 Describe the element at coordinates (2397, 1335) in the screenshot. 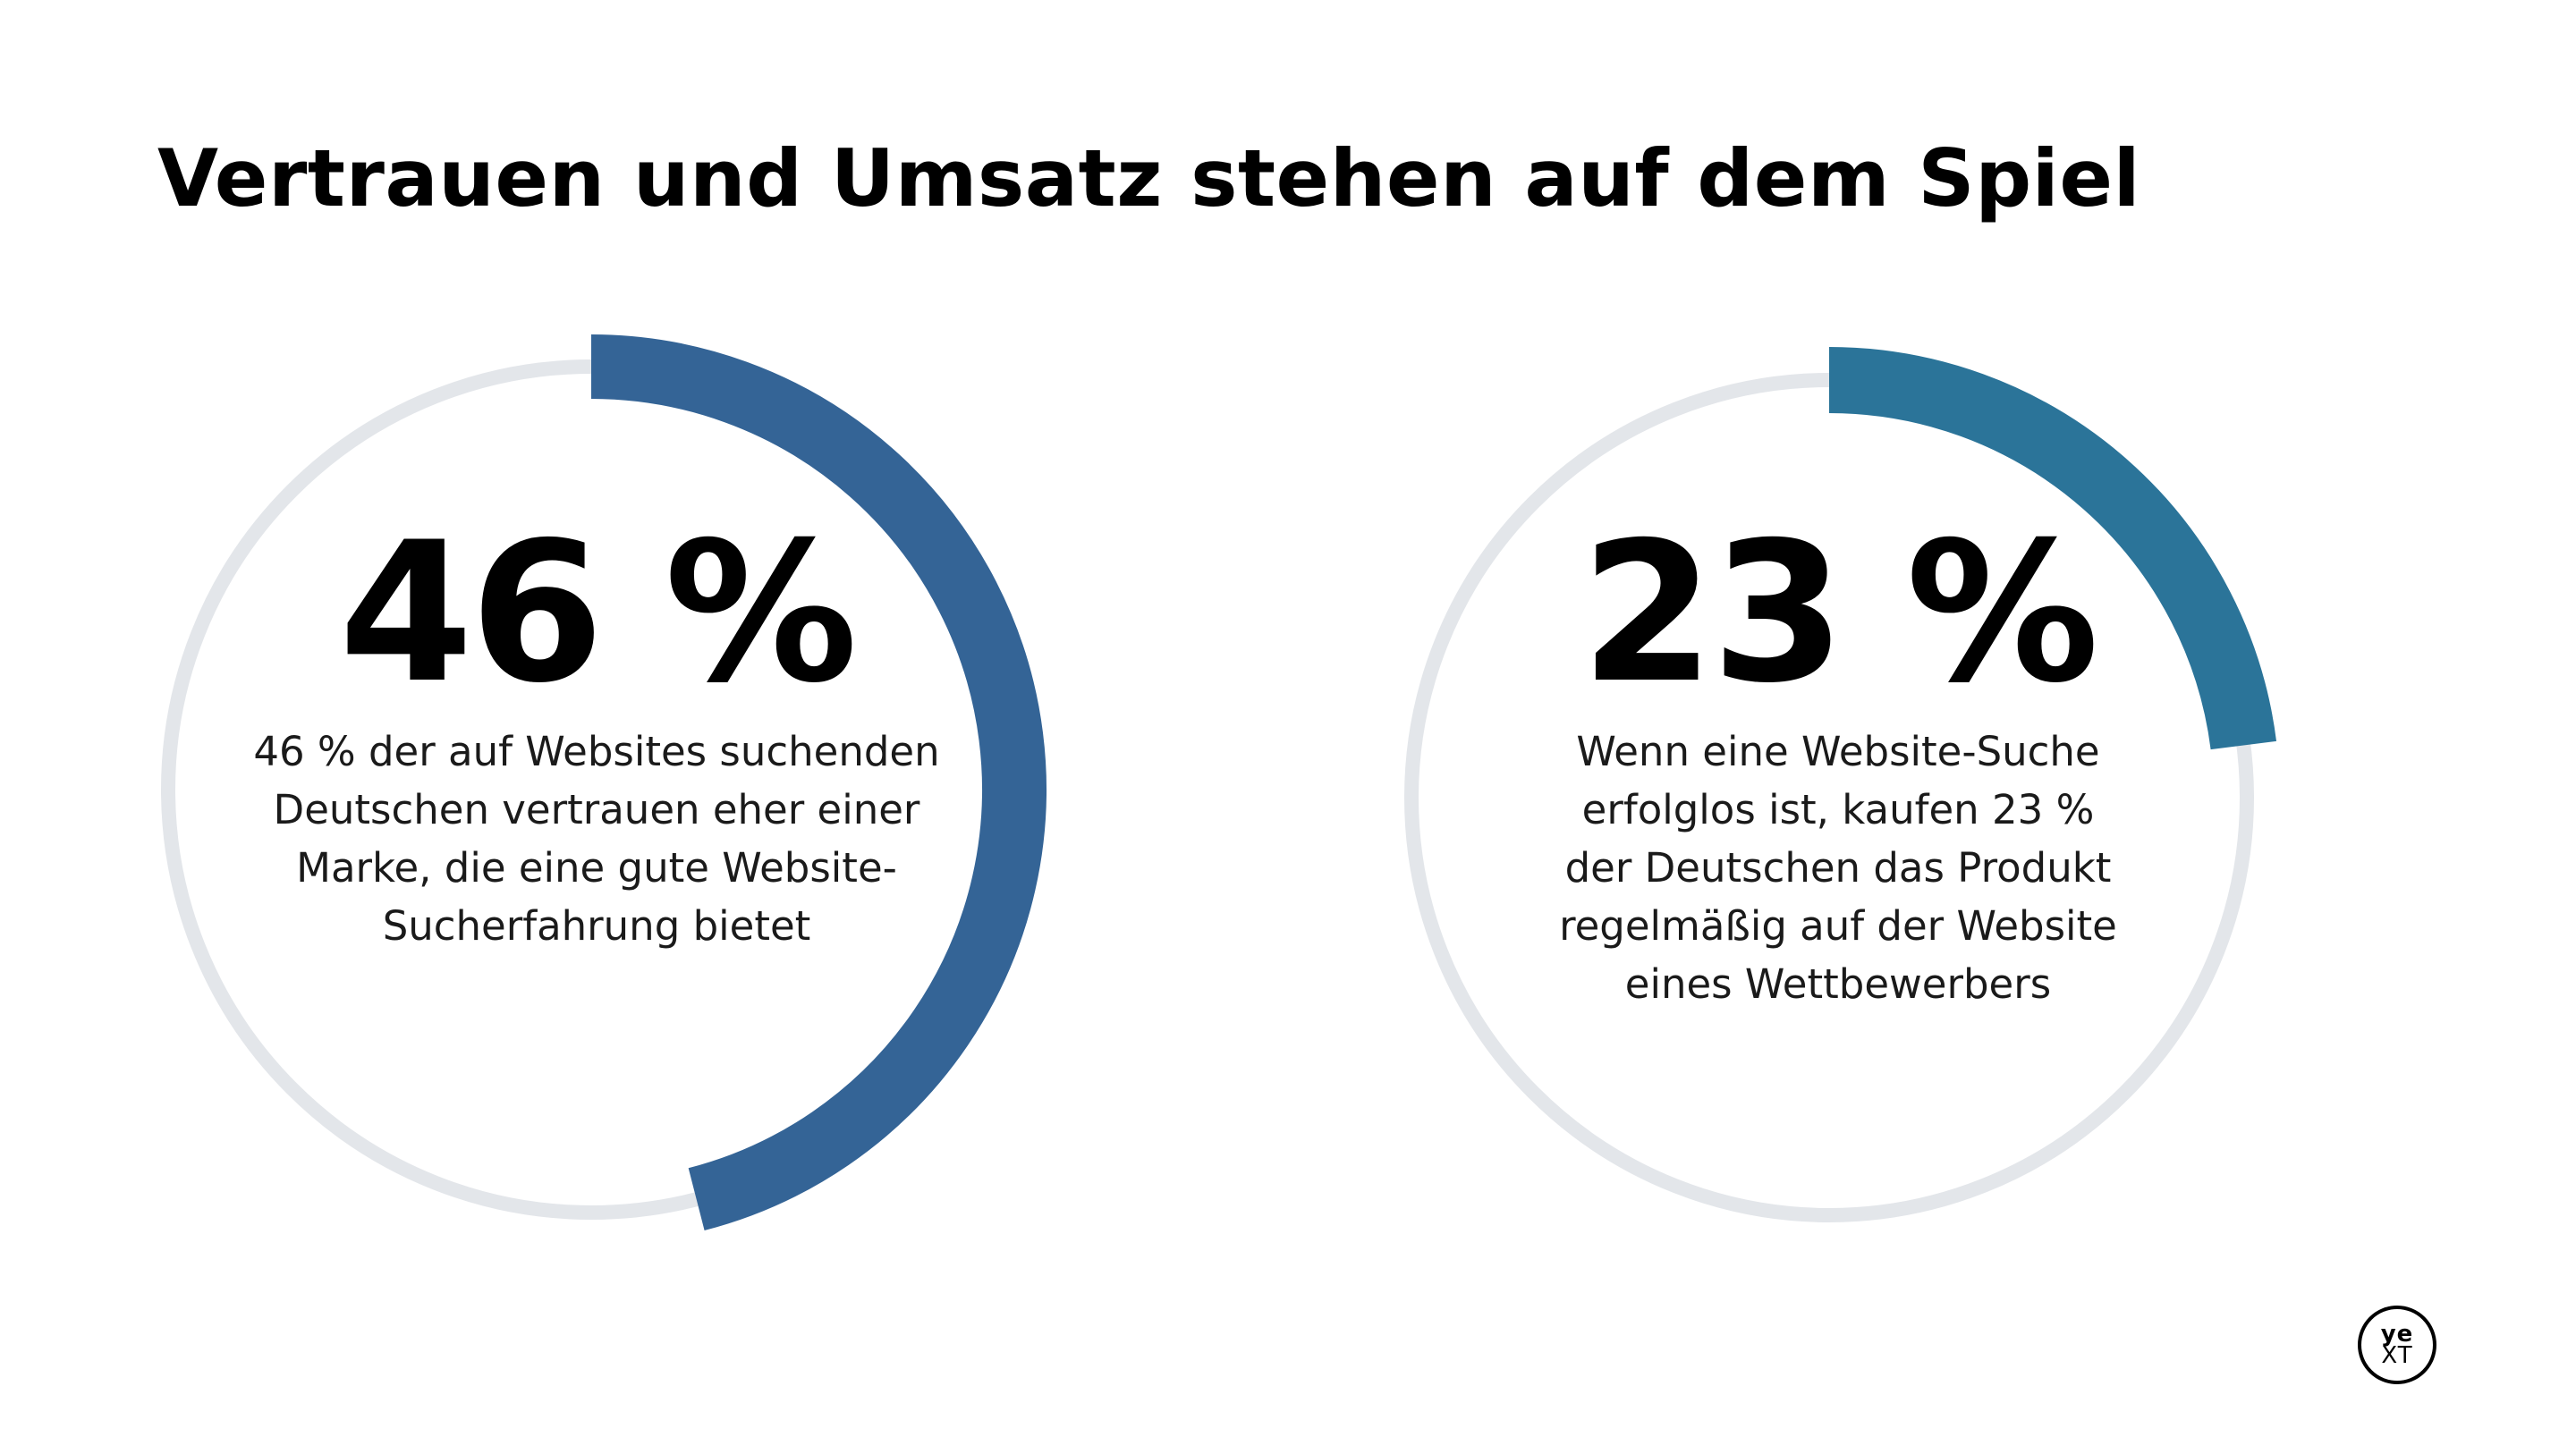

I see `logo-text-top: ye` at that location.